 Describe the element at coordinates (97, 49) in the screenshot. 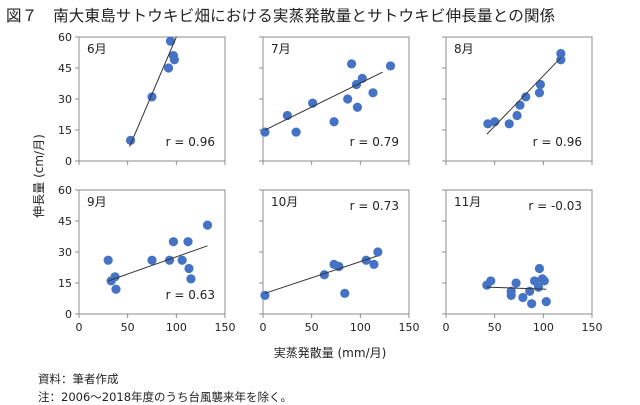

I see `panel-label: 6月` at that location.